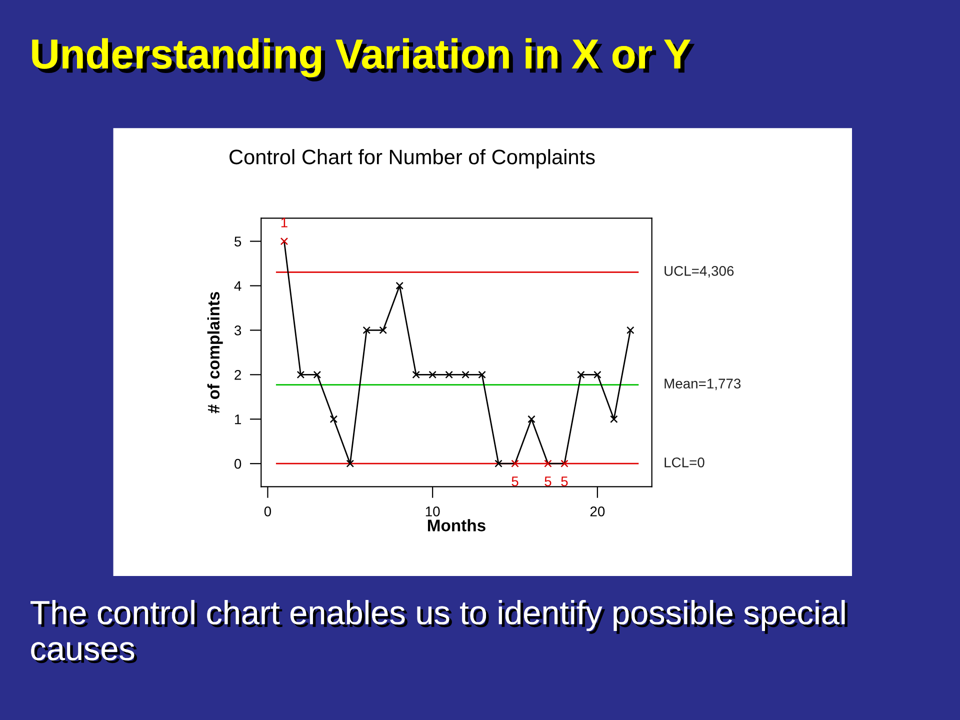 This screenshot has height=720, width=960. I want to click on ref-line-label: LCL=0, so click(684, 462).